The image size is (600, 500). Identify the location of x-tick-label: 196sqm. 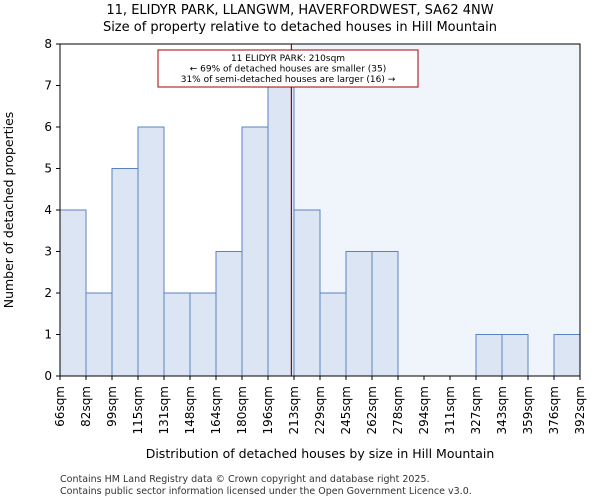
(268, 410).